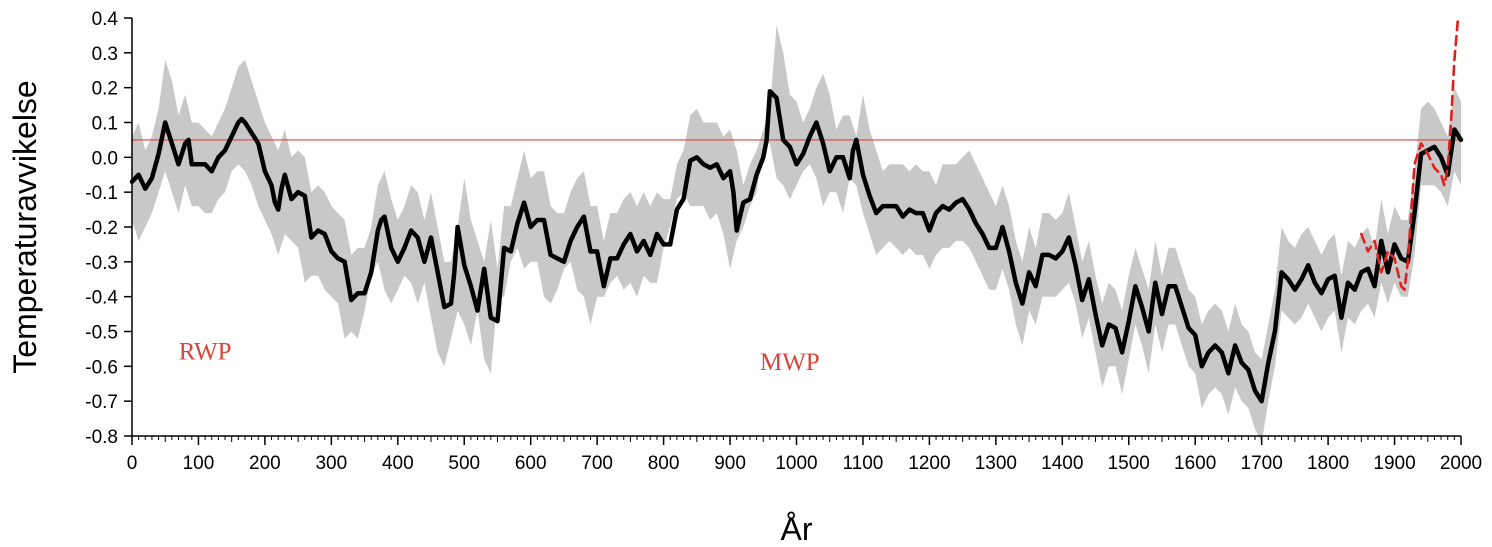  I want to click on y-tick-label: -0.2, so click(101, 228).